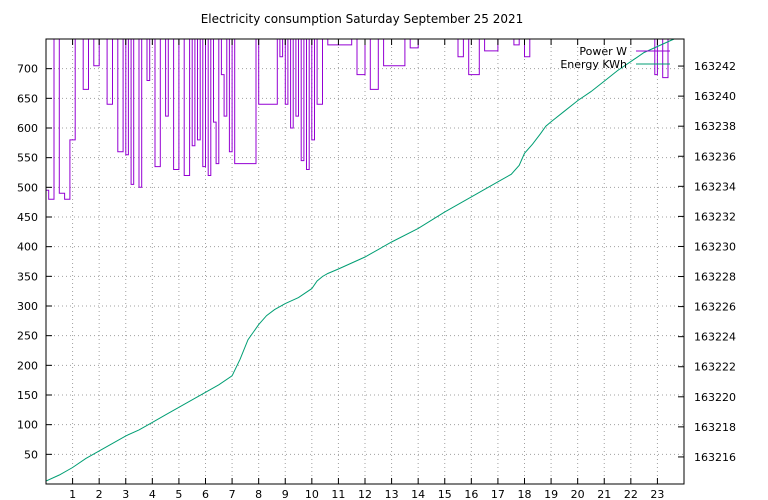 This screenshot has height=500, width=768. Describe the element at coordinates (715, 246) in the screenshot. I see `y2-tick-label: 163230` at that location.